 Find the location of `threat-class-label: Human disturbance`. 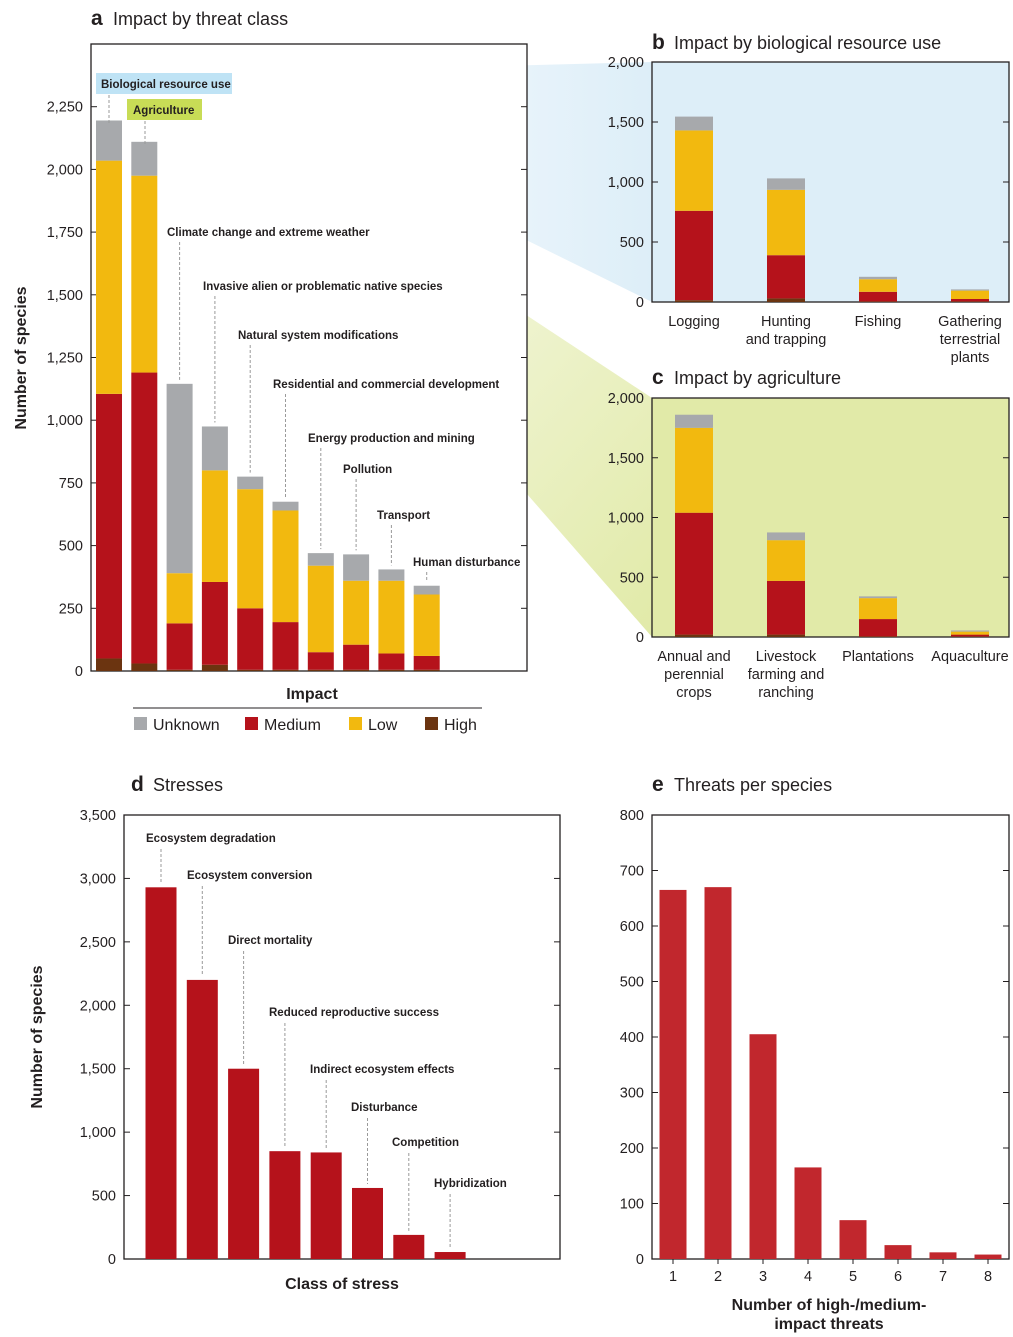

threat-class-label: Human disturbance is located at coordinates (466, 563).